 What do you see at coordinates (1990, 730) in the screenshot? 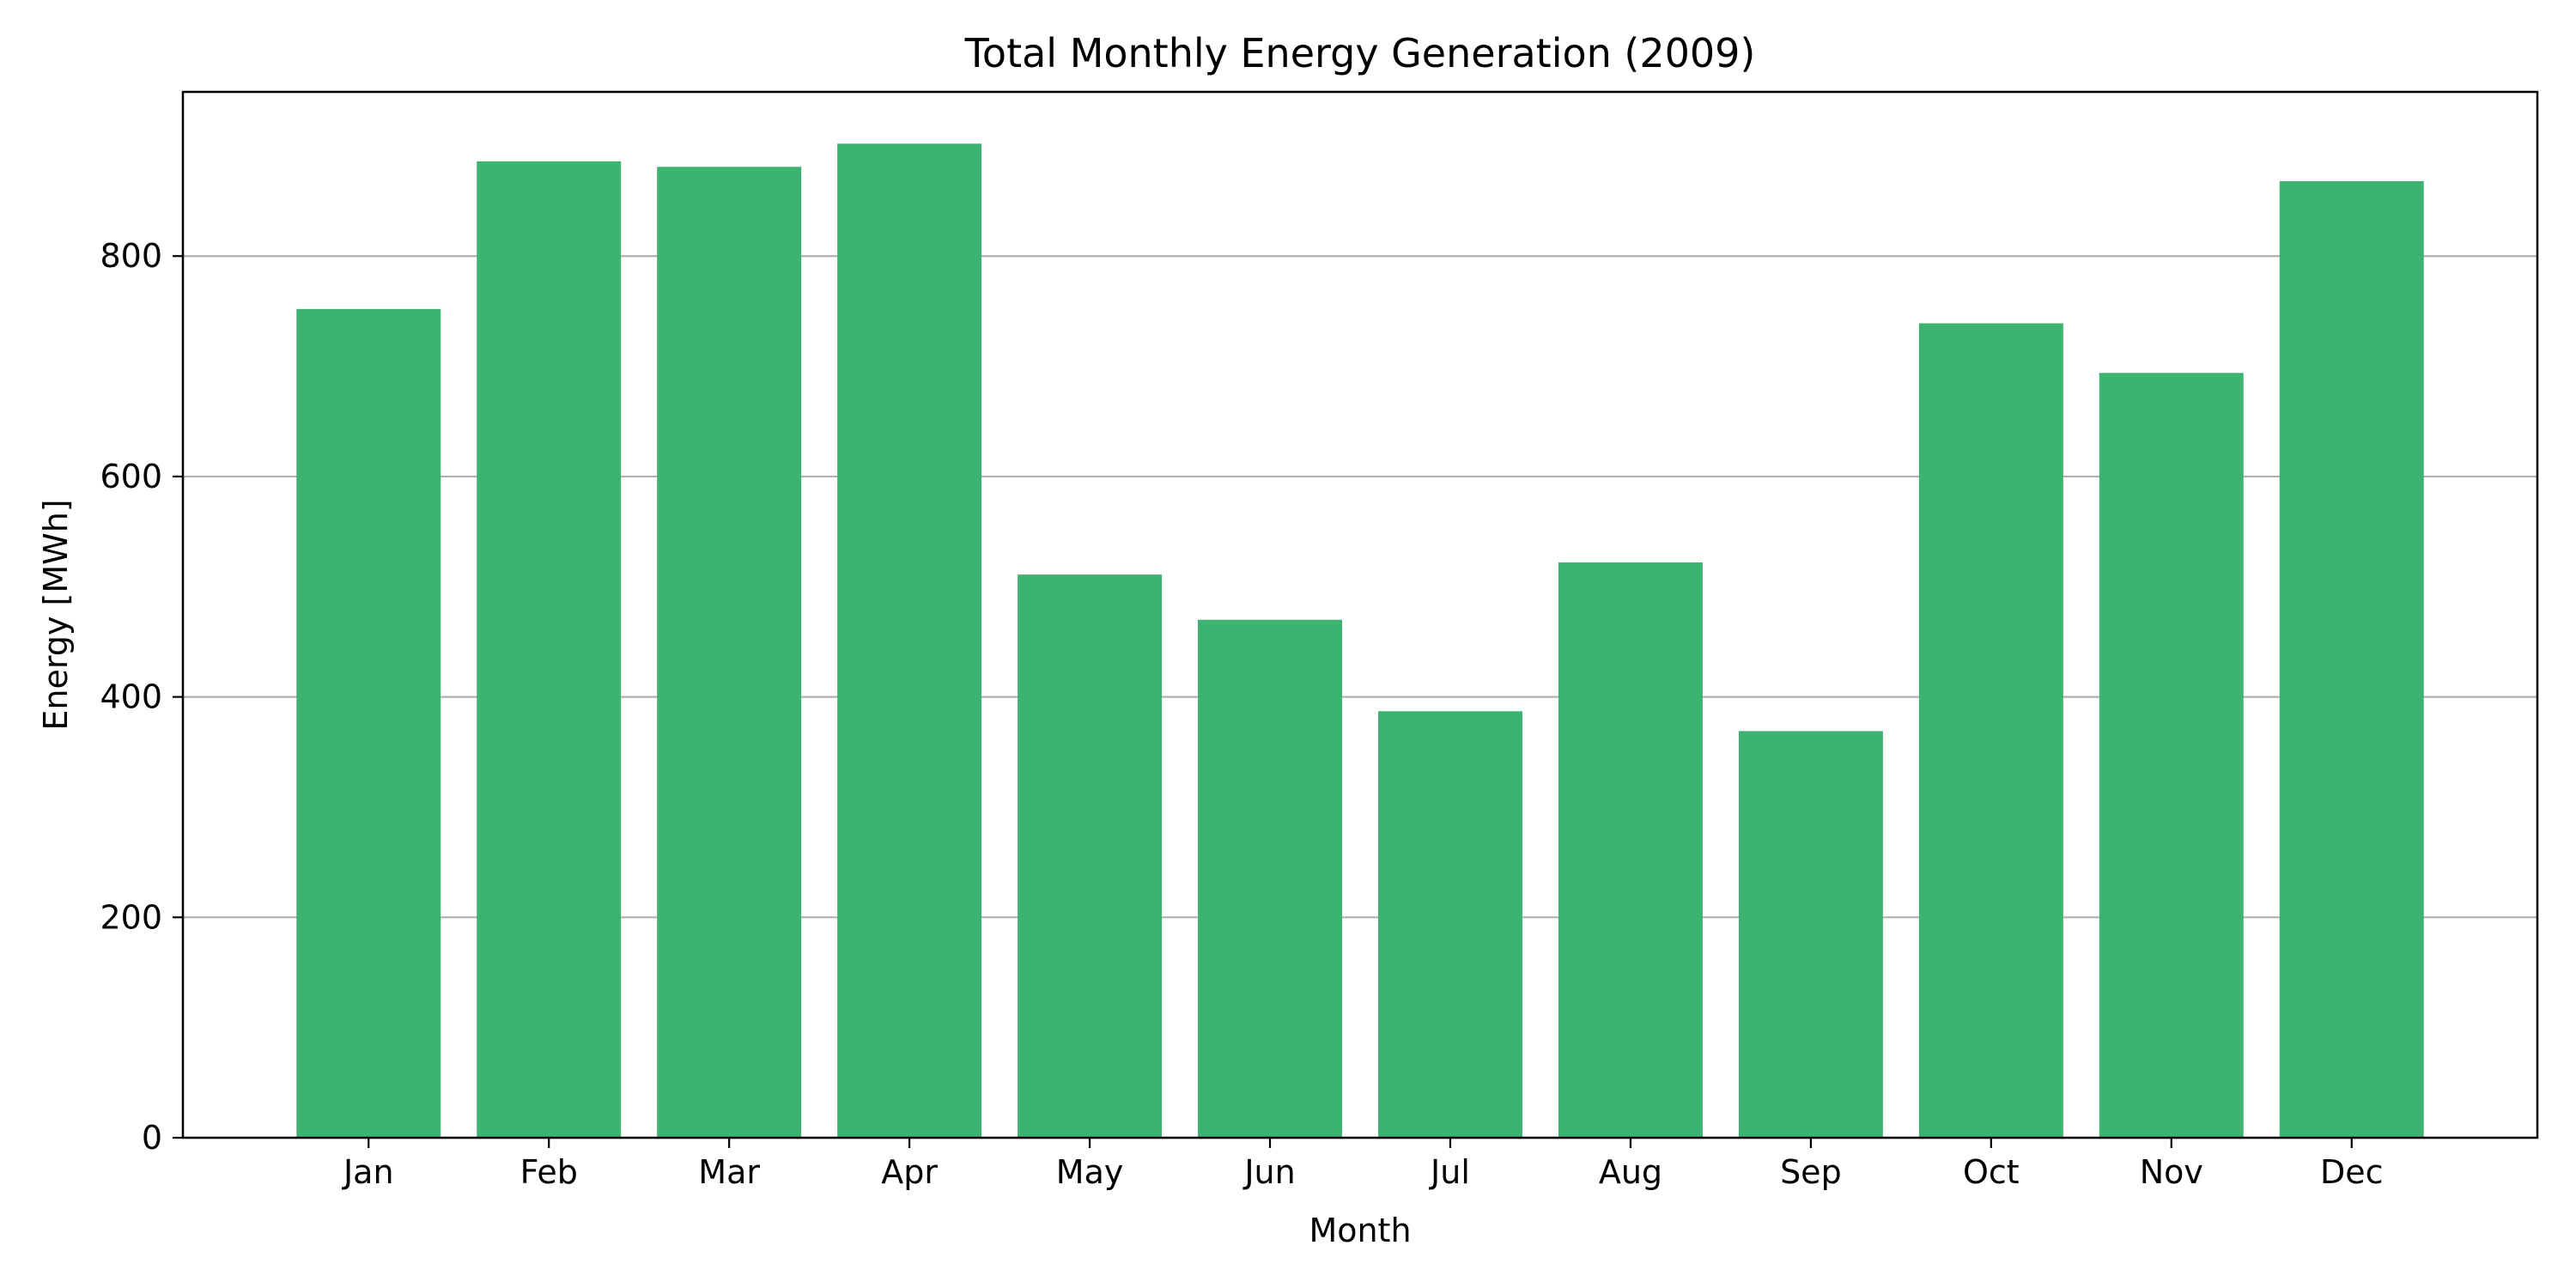
I see `bar-oct` at bounding box center [1990, 730].